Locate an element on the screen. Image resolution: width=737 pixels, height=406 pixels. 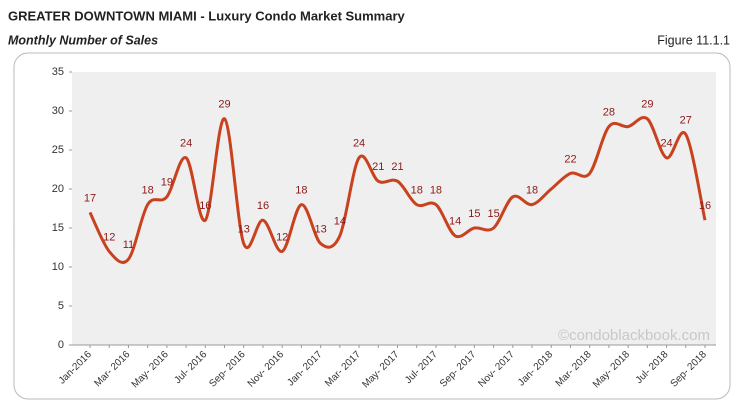
watermark: ©condoblackbook.com is located at coordinates (634, 335).